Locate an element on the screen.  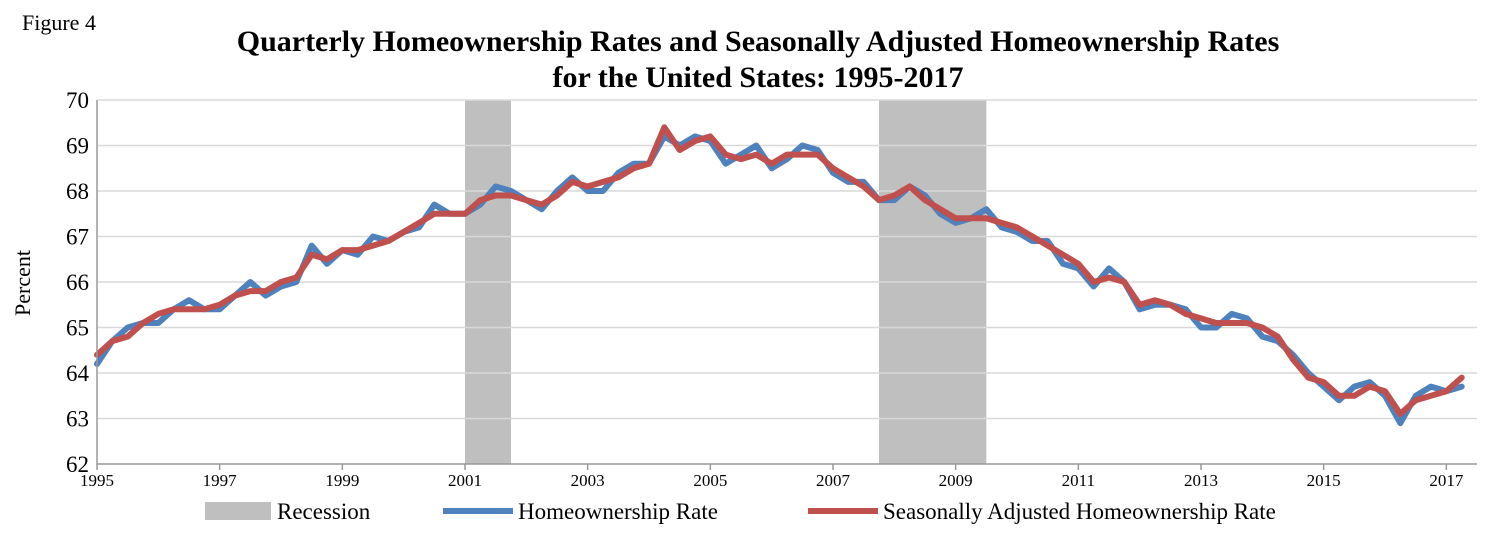
legend-label-seasonal: Seasonally Adjusted Homeownership Rate is located at coordinates (1079, 511).